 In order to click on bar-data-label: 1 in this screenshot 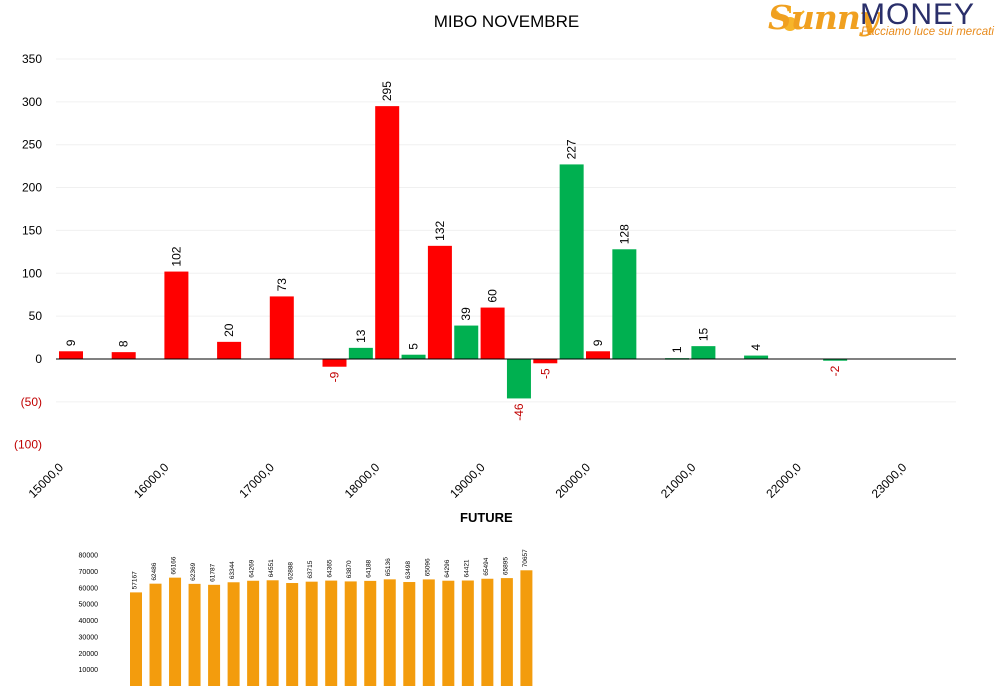, I will do `click(677, 349)`.